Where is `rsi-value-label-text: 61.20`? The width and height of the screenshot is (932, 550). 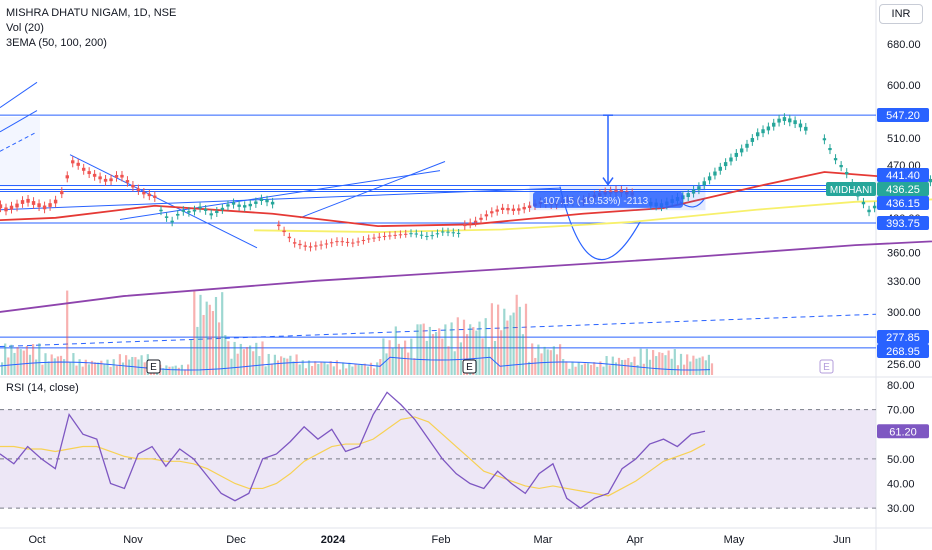
rsi-value-label-text: 61.20 is located at coordinates (903, 432).